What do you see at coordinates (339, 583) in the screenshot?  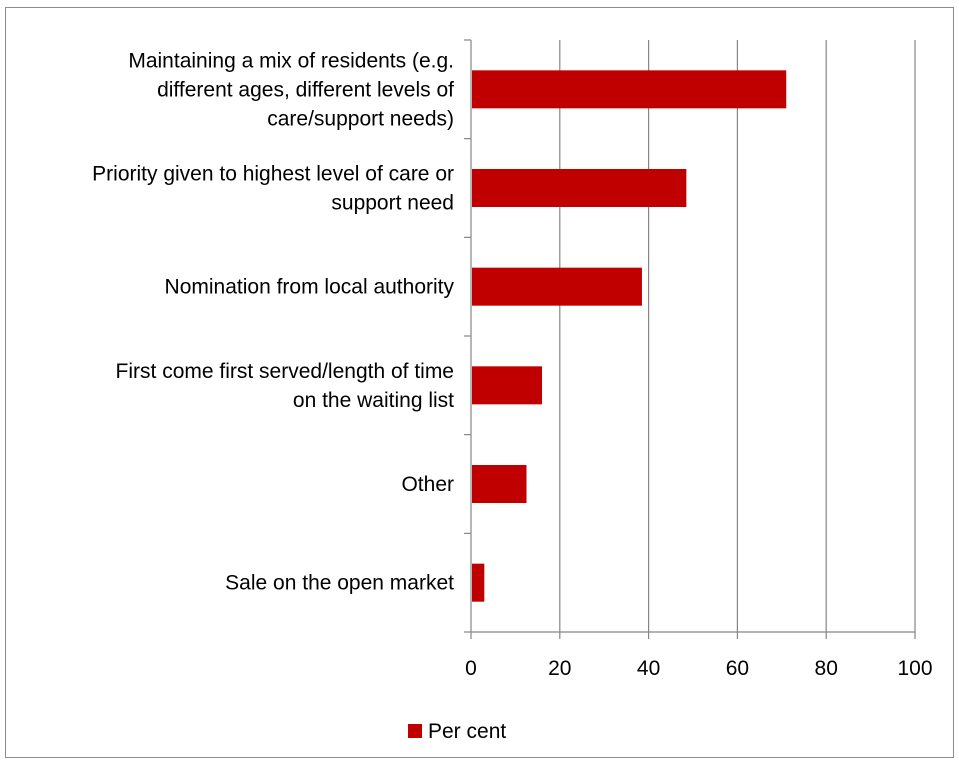 I see `category-label: Sale on the open market` at bounding box center [339, 583].